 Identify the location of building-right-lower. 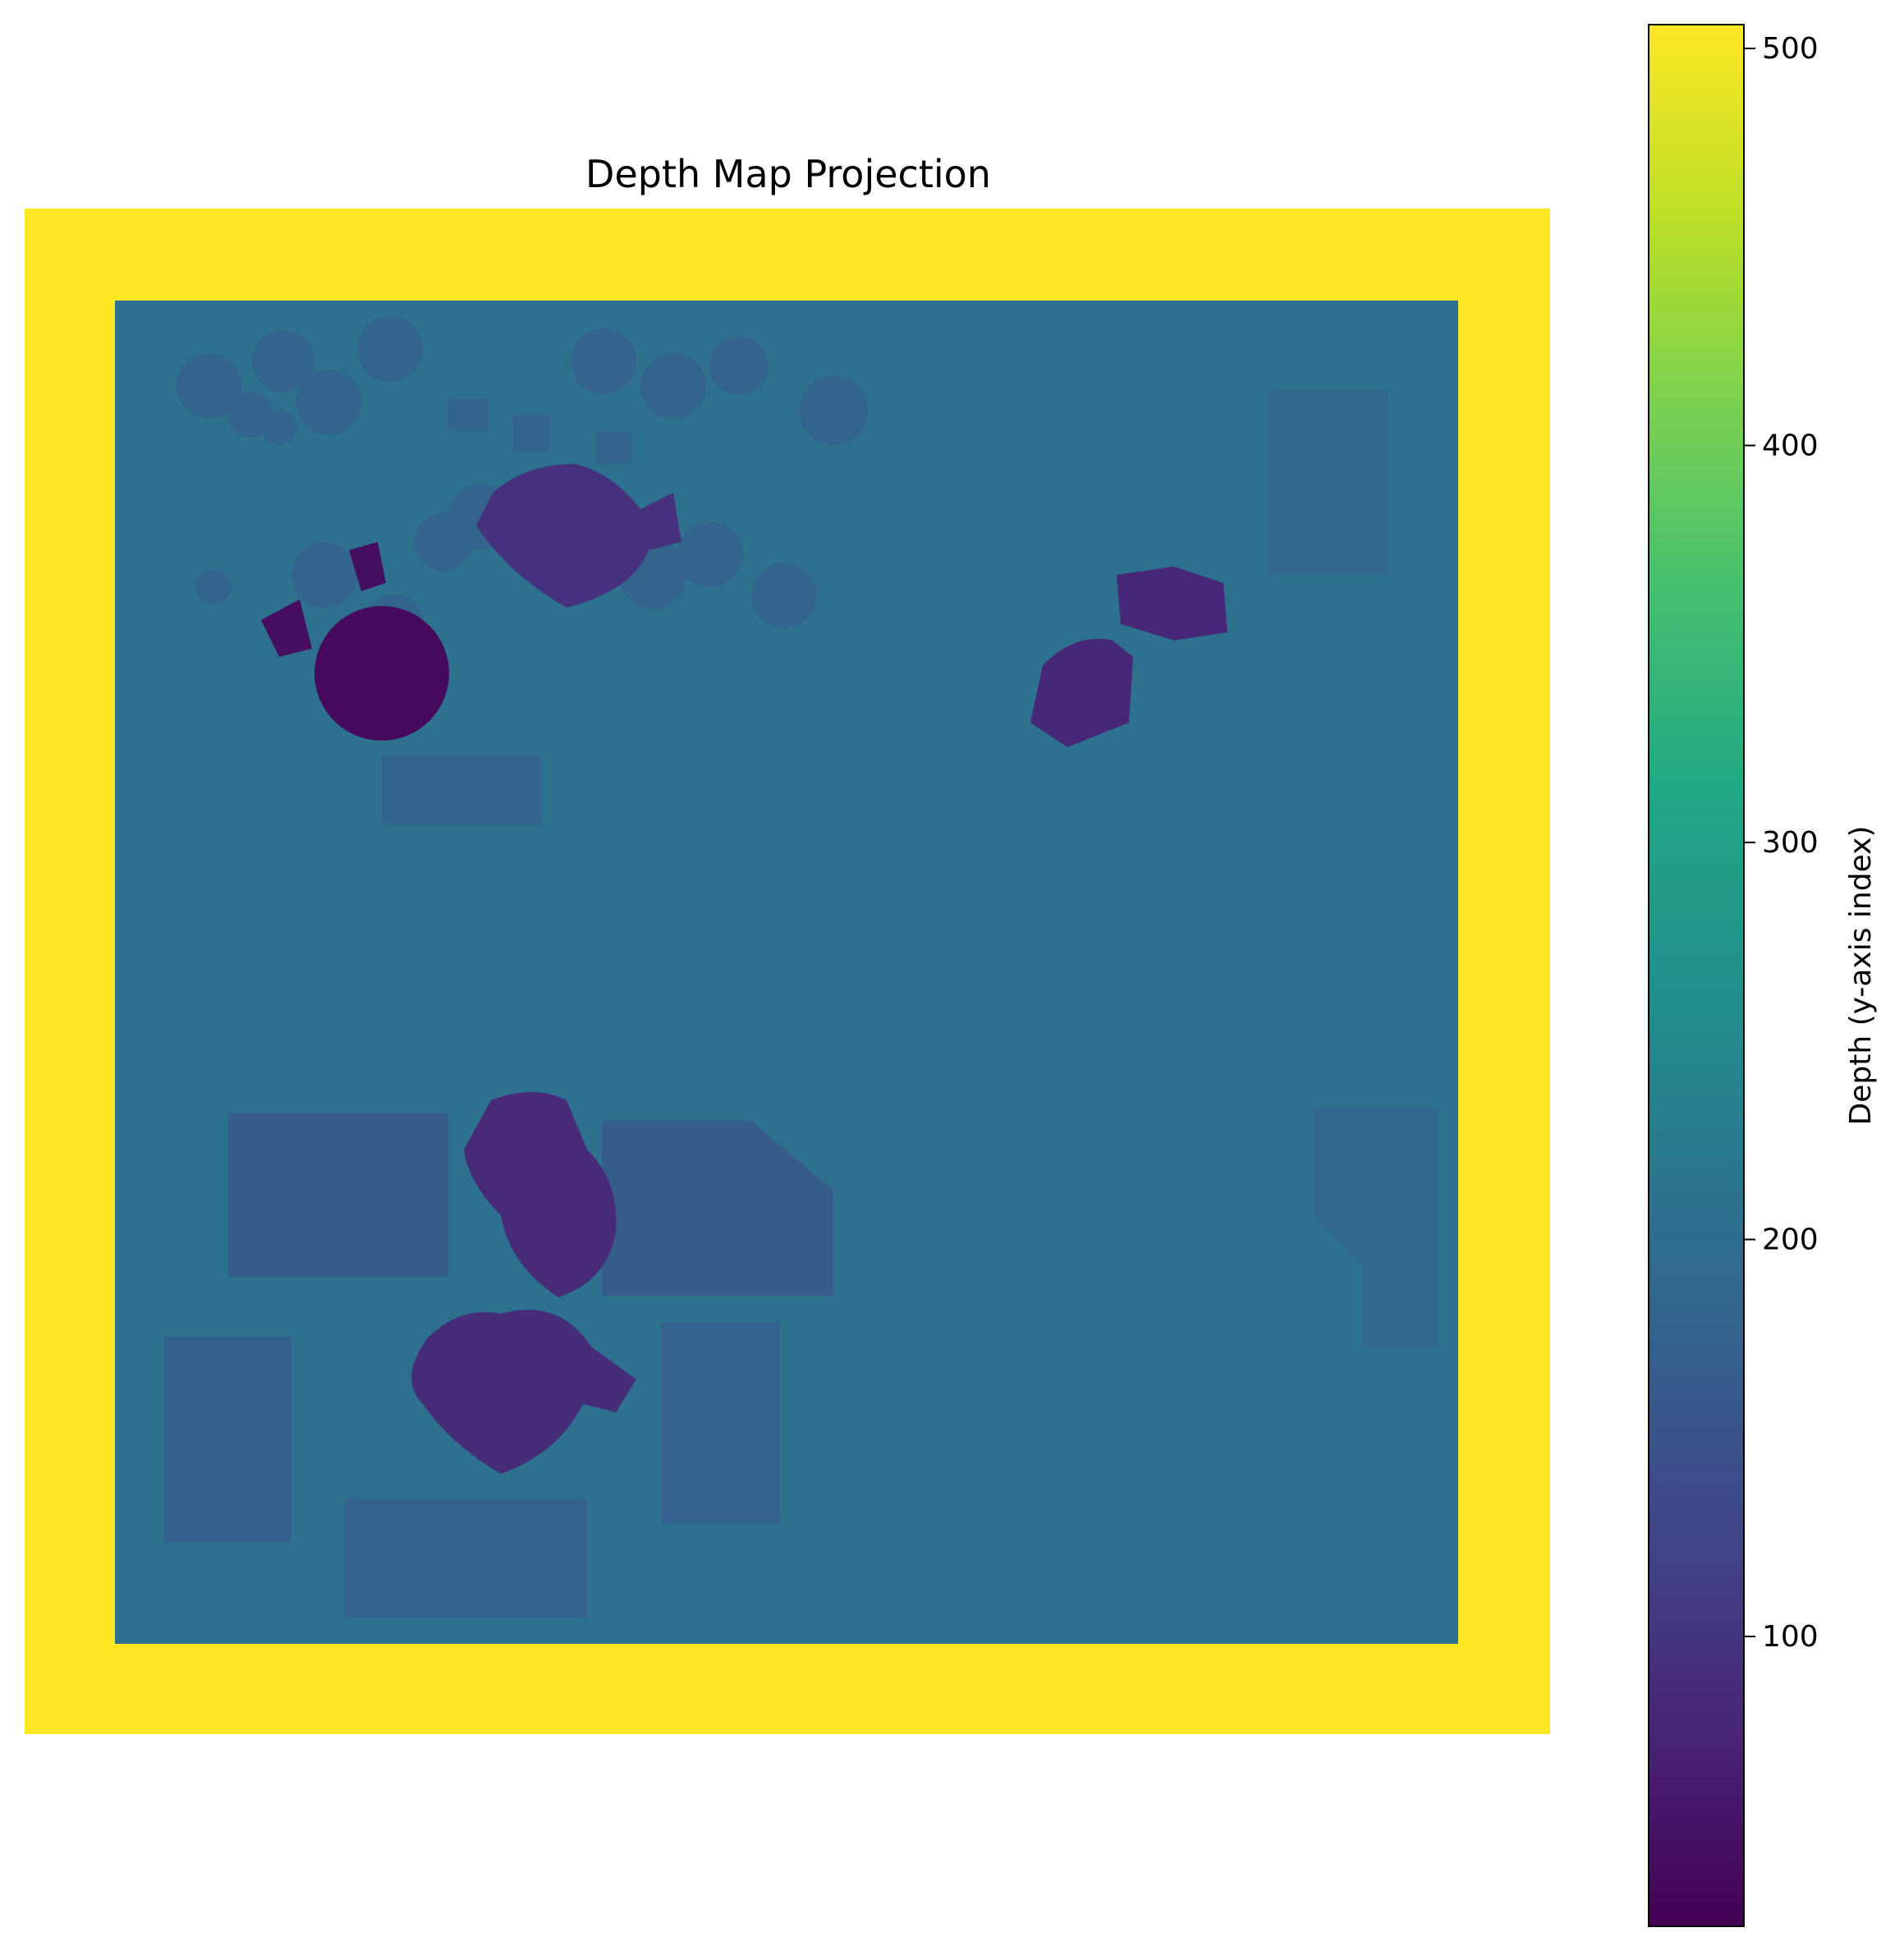
(1375, 1228).